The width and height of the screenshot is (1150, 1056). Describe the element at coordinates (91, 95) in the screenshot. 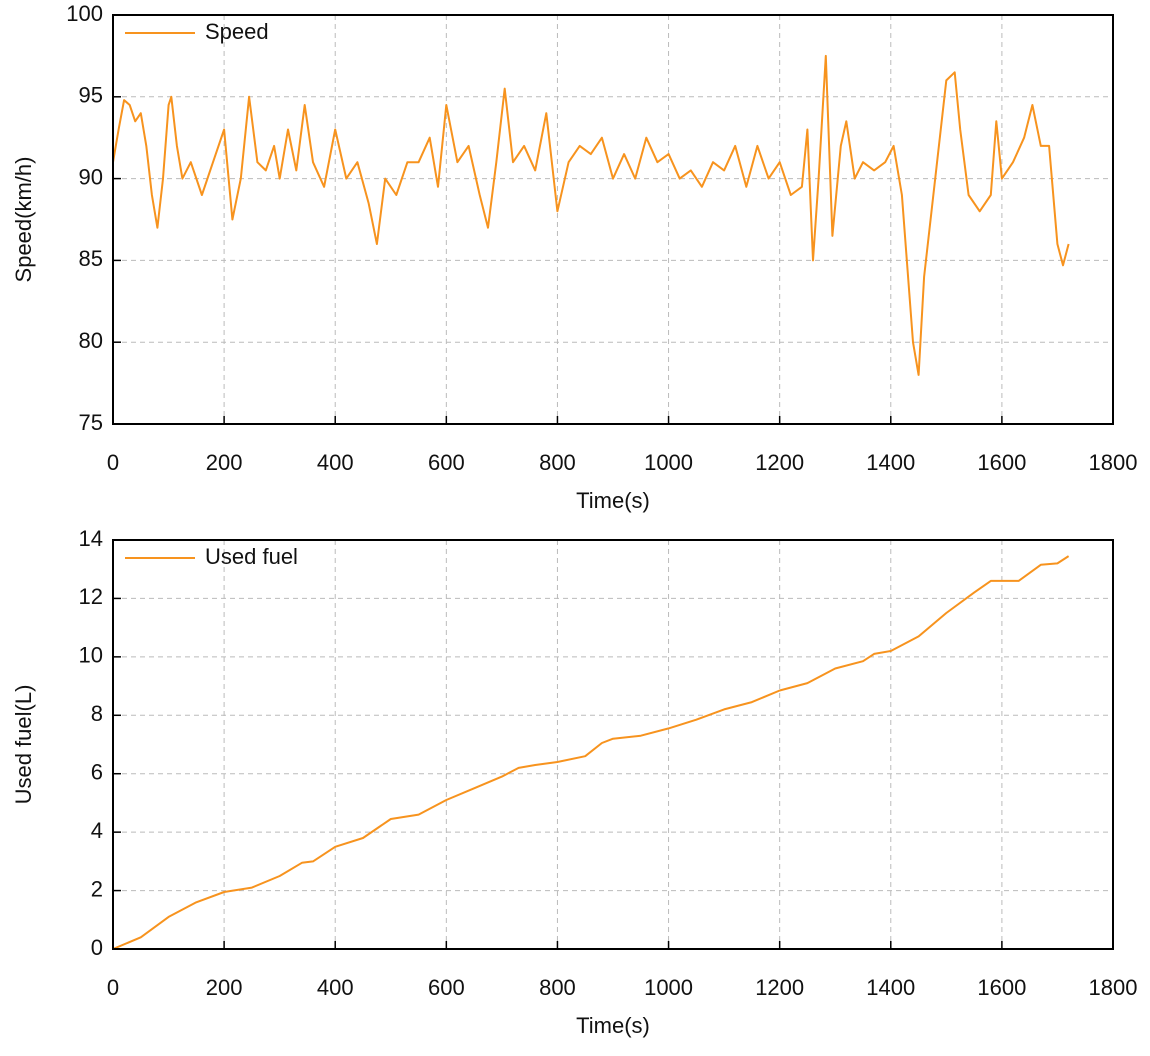

I see `y-tick-label: 95` at that location.